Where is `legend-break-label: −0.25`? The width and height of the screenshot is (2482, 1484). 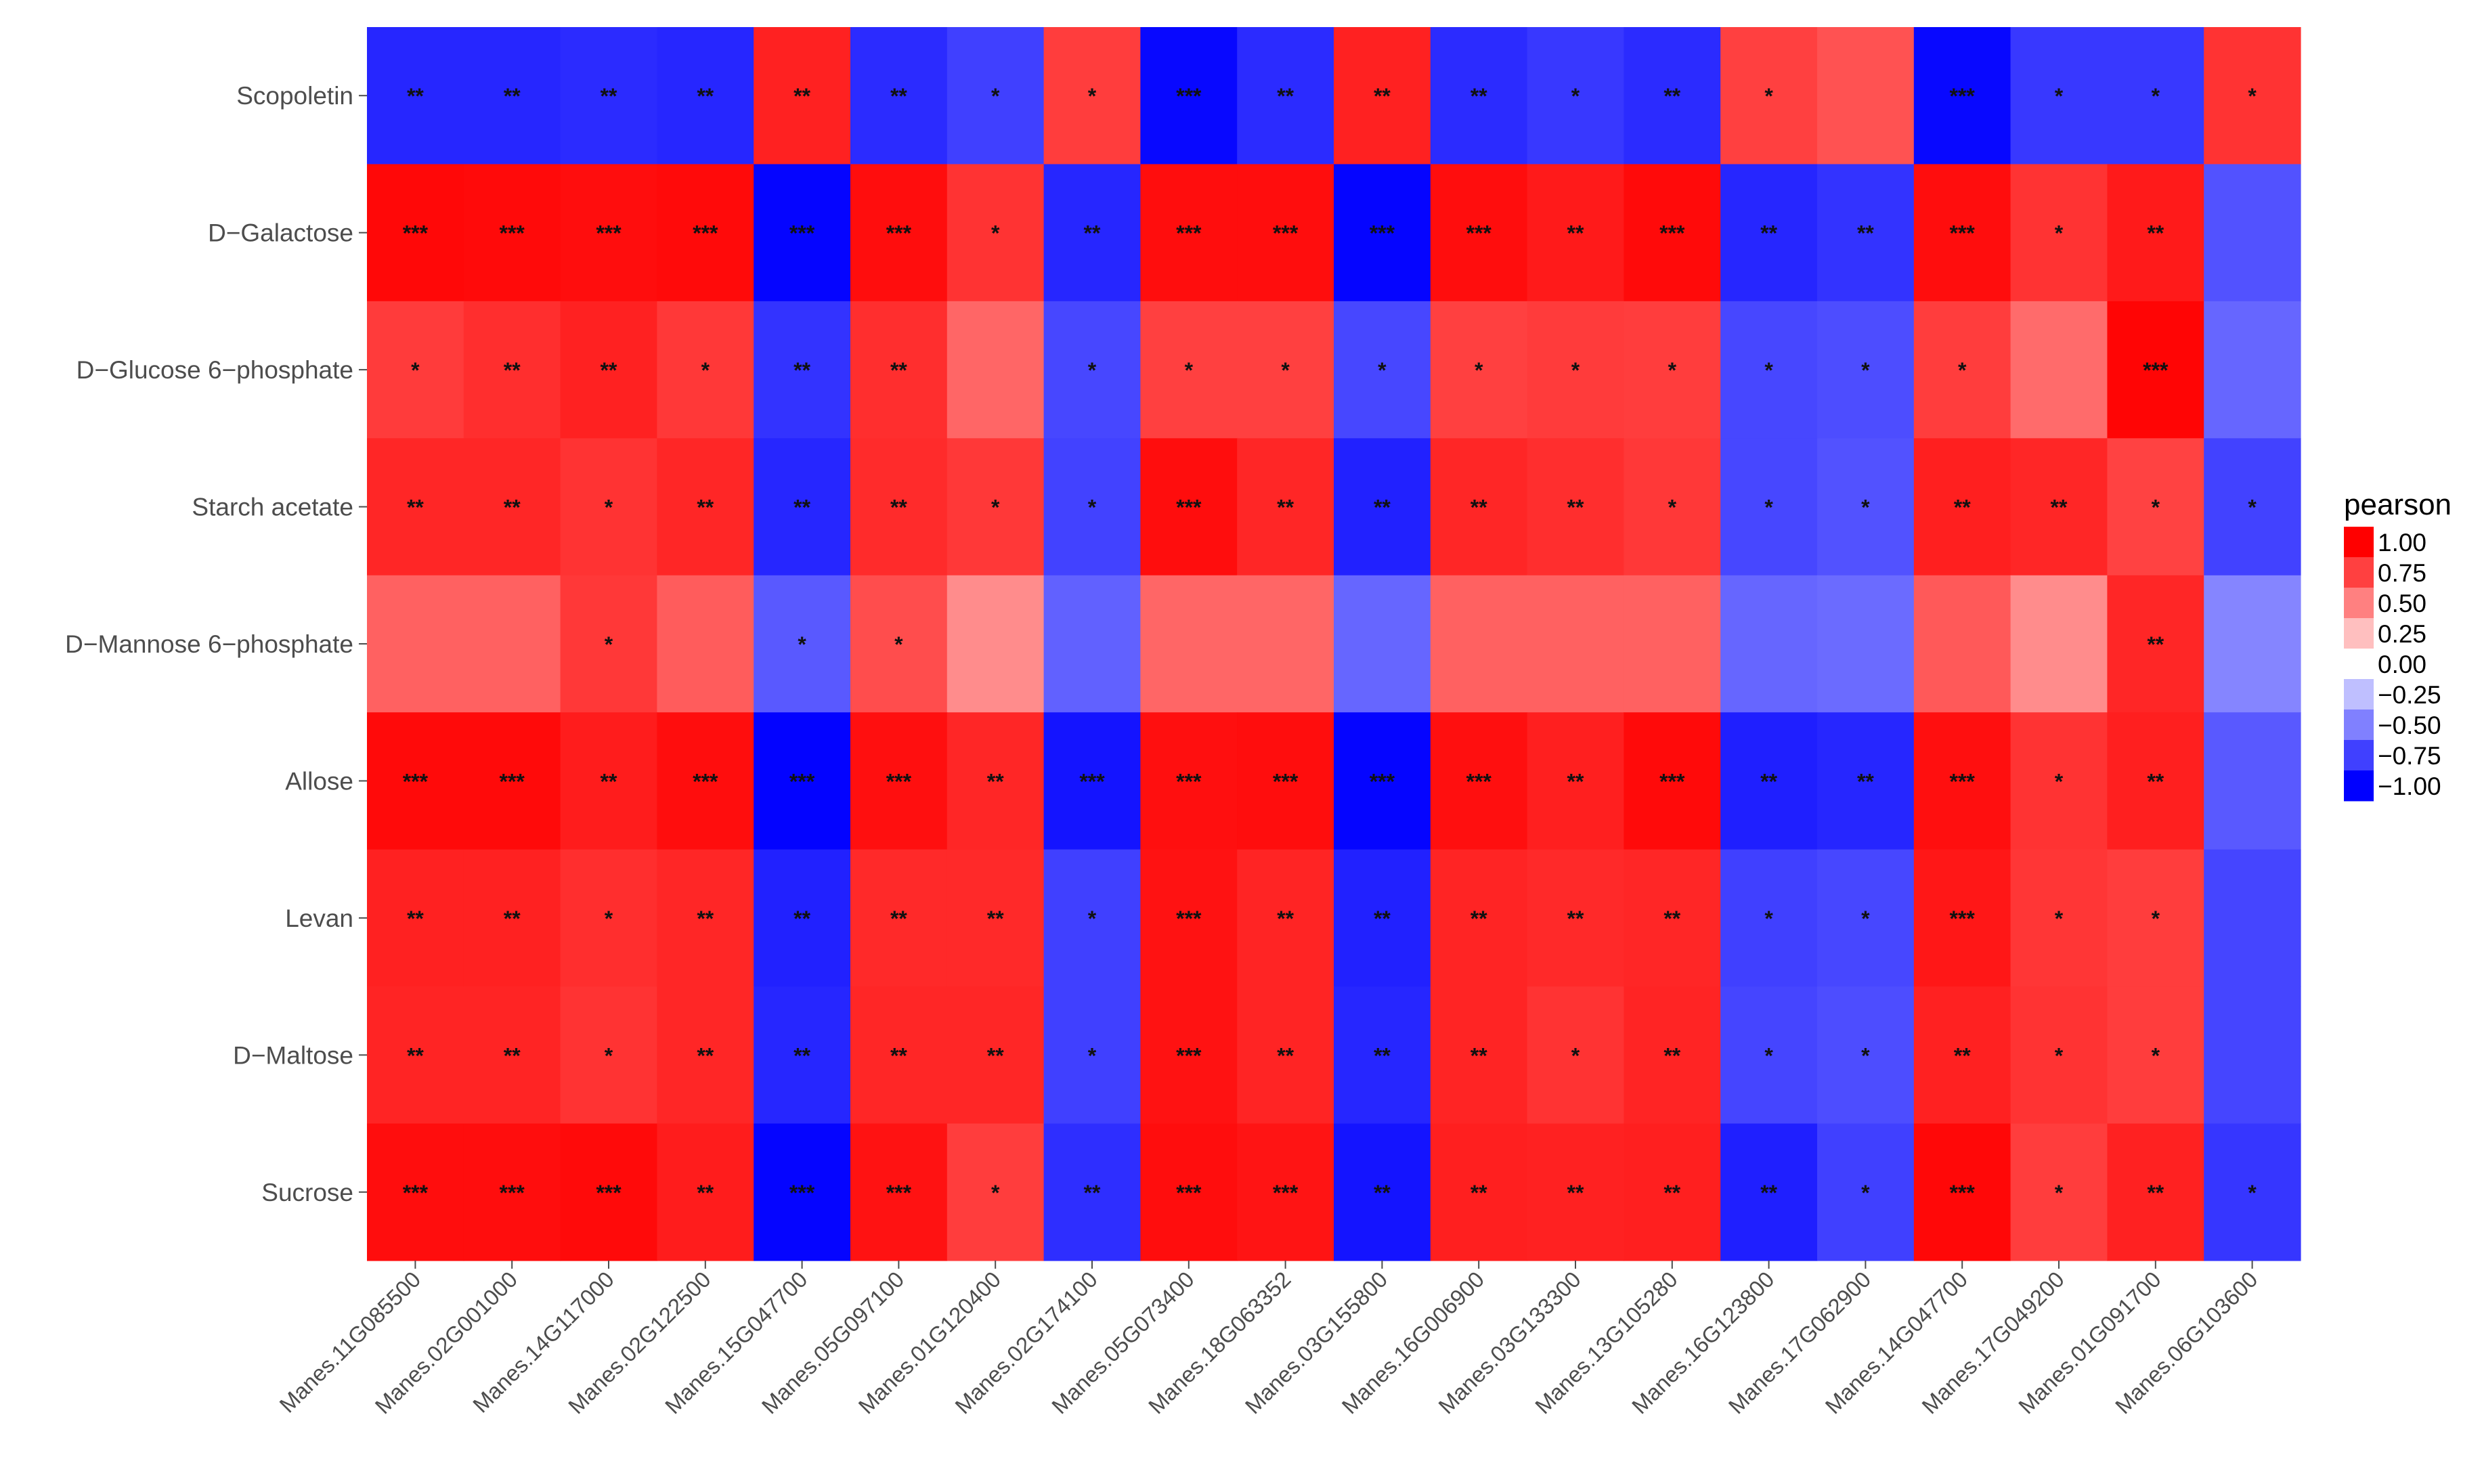
legend-break-label: −0.25 is located at coordinates (2409, 695).